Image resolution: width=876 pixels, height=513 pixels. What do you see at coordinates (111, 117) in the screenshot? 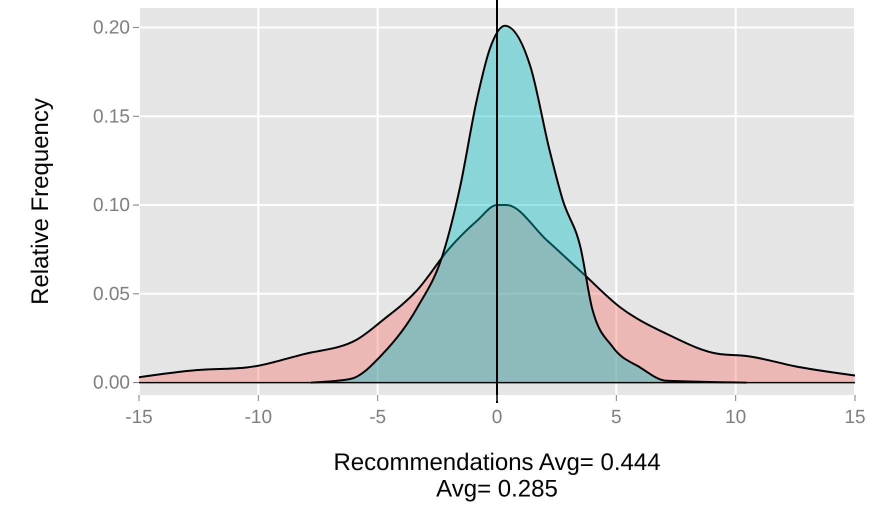
I see `y-tick-label: 0.15` at bounding box center [111, 117].